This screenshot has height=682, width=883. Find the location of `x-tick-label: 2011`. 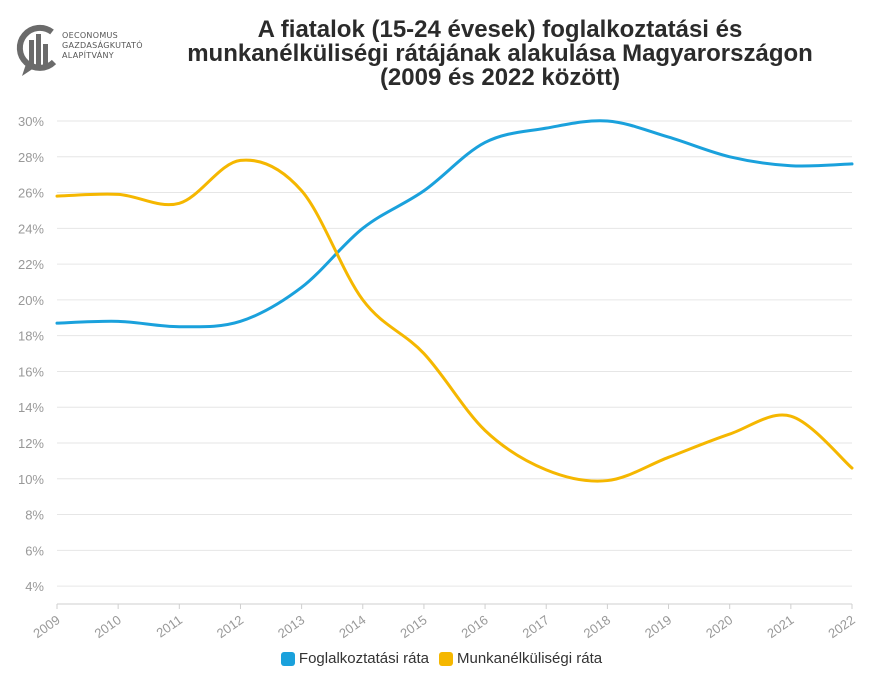

x-tick-label: 2011 is located at coordinates (170, 626).